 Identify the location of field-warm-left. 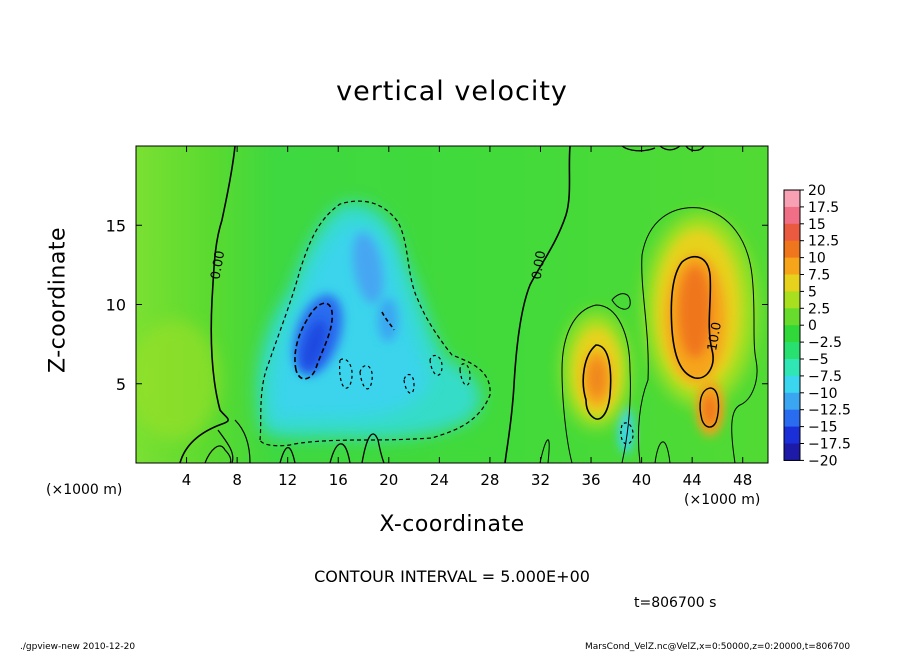
(178, 380).